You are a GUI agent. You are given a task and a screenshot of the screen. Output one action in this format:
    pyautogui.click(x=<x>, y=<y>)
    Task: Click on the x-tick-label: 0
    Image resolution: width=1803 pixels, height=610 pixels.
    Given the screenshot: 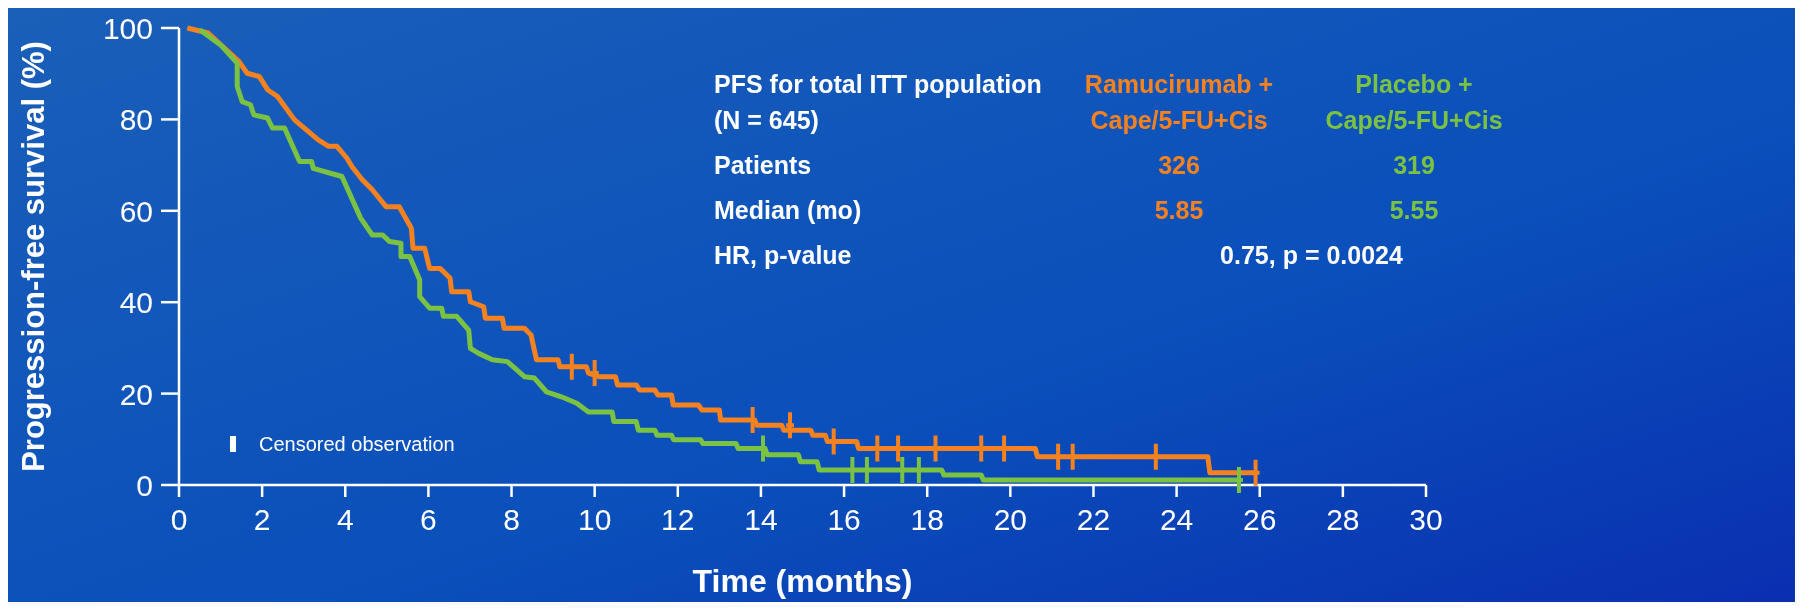 What is the action you would take?
    pyautogui.click(x=179, y=519)
    